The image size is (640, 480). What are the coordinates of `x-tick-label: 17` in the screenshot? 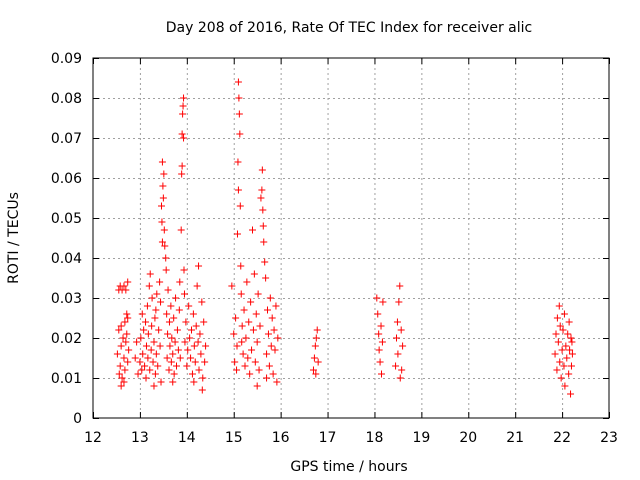 It's located at (328, 438).